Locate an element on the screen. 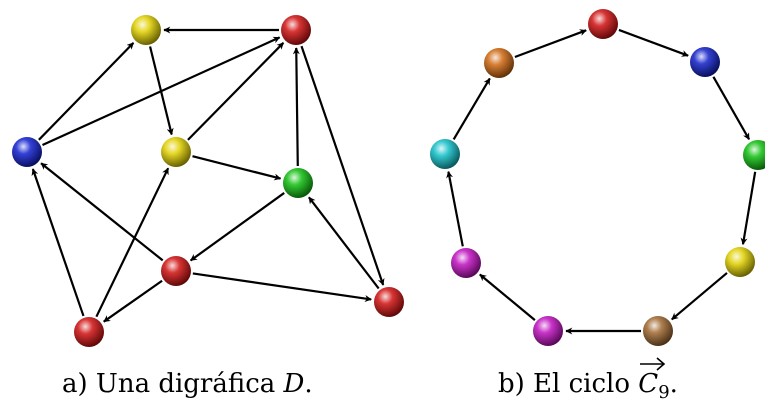 This screenshot has height=401, width=765. a-edge-y1-y2 is located at coordinates (161, 91).